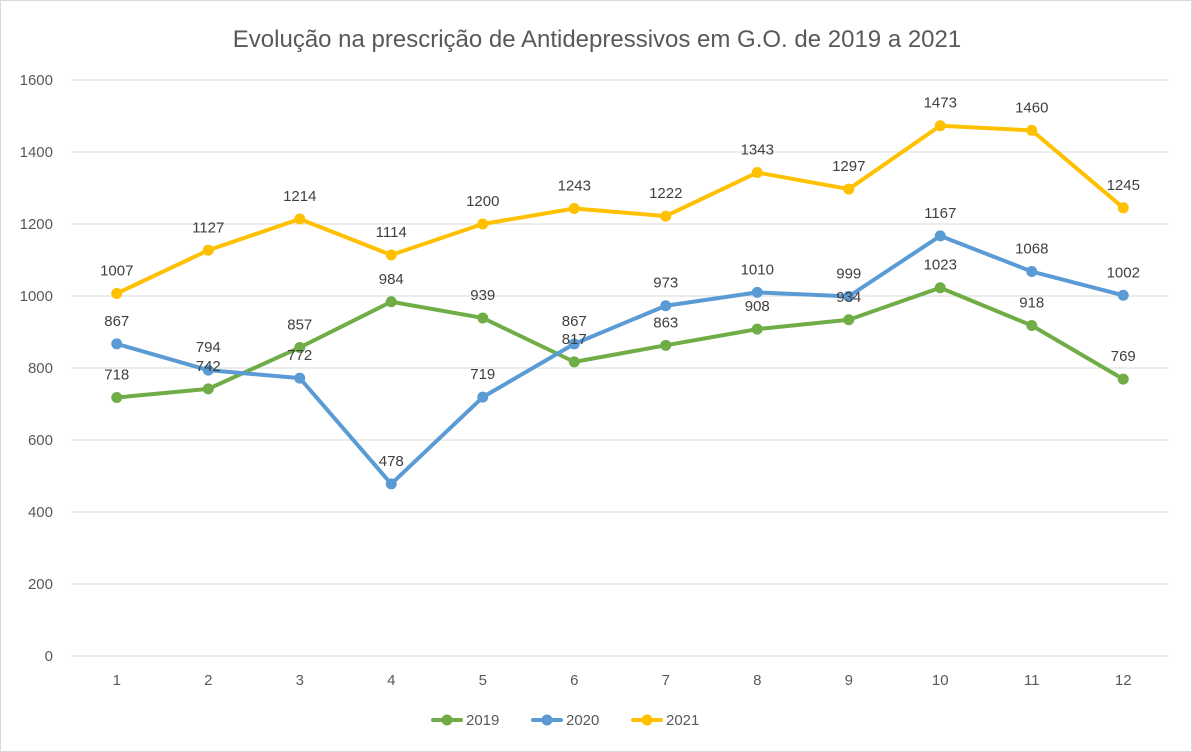 This screenshot has height=752, width=1192. I want to click on data-label: 934, so click(848, 297).